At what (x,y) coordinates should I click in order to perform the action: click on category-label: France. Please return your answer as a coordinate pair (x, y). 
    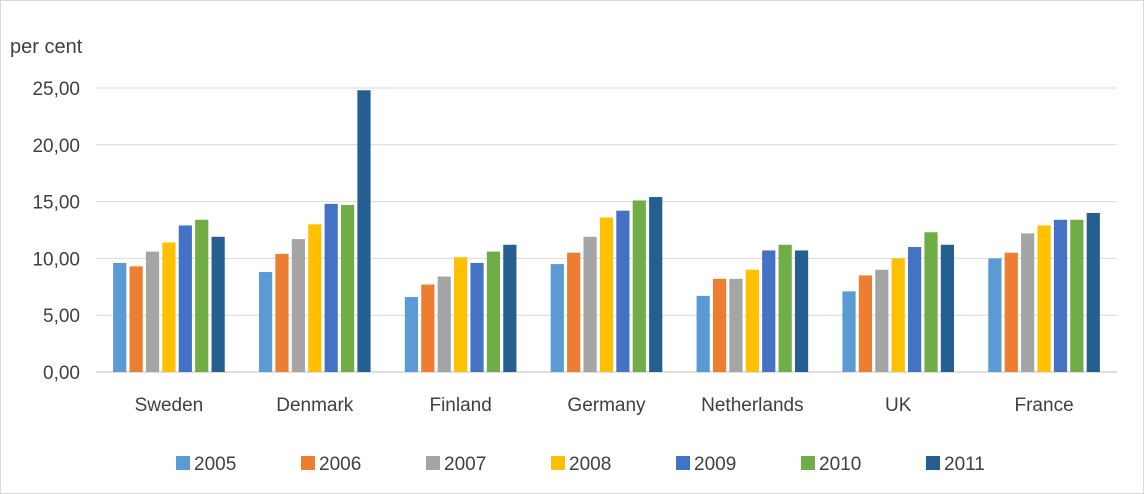
    Looking at the image, I should click on (1044, 405).